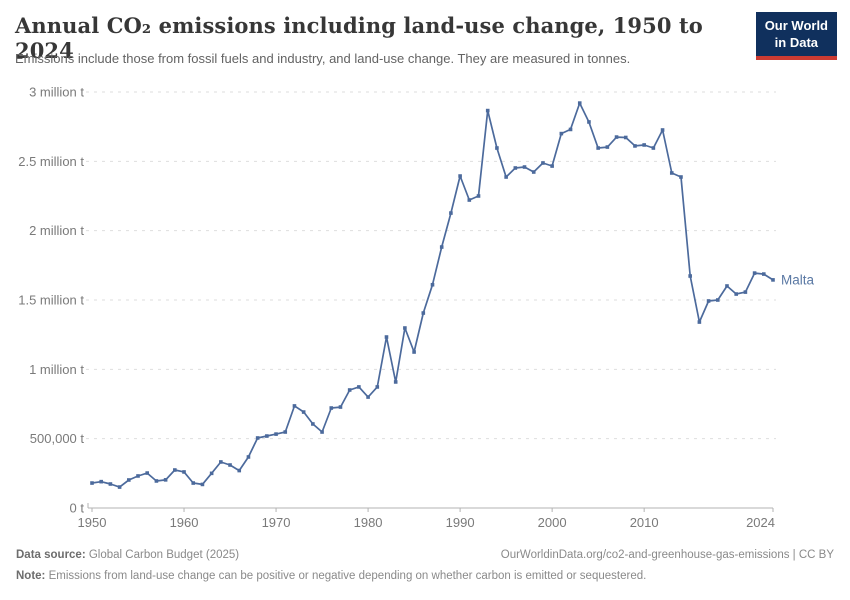 The height and width of the screenshot is (600, 850). Describe the element at coordinates (760, 522) in the screenshot. I see `x-axis-tick-label: 2024` at that location.